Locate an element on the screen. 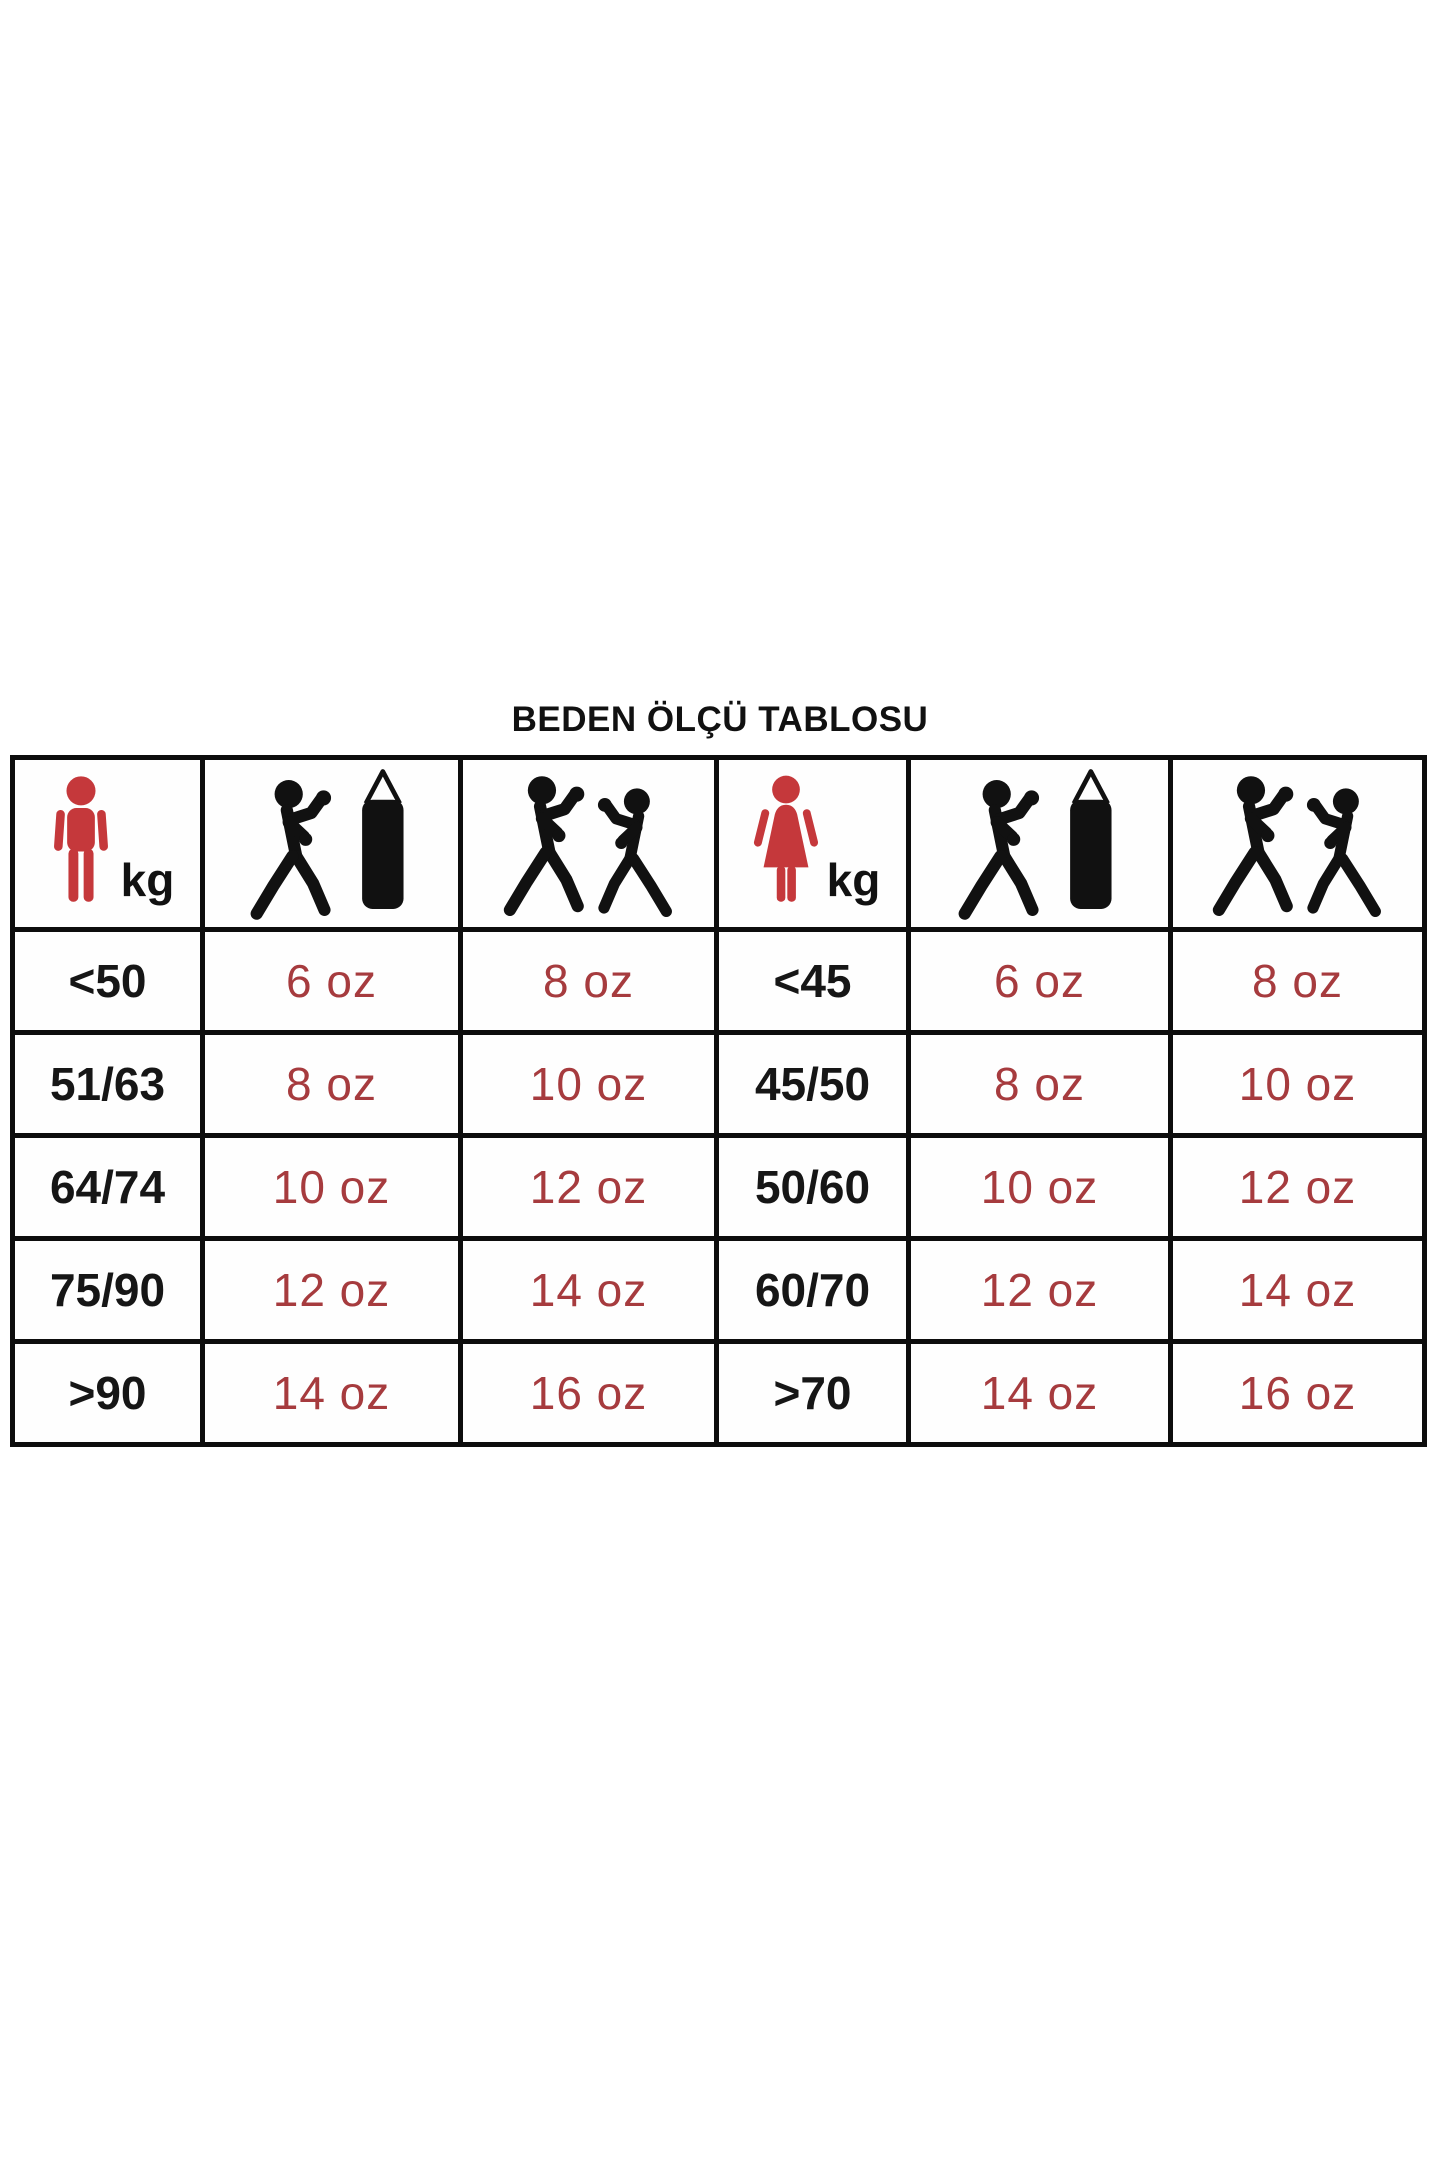 The width and height of the screenshot is (1440, 2160). header-cell-male-kg: kg is located at coordinates (107, 843).